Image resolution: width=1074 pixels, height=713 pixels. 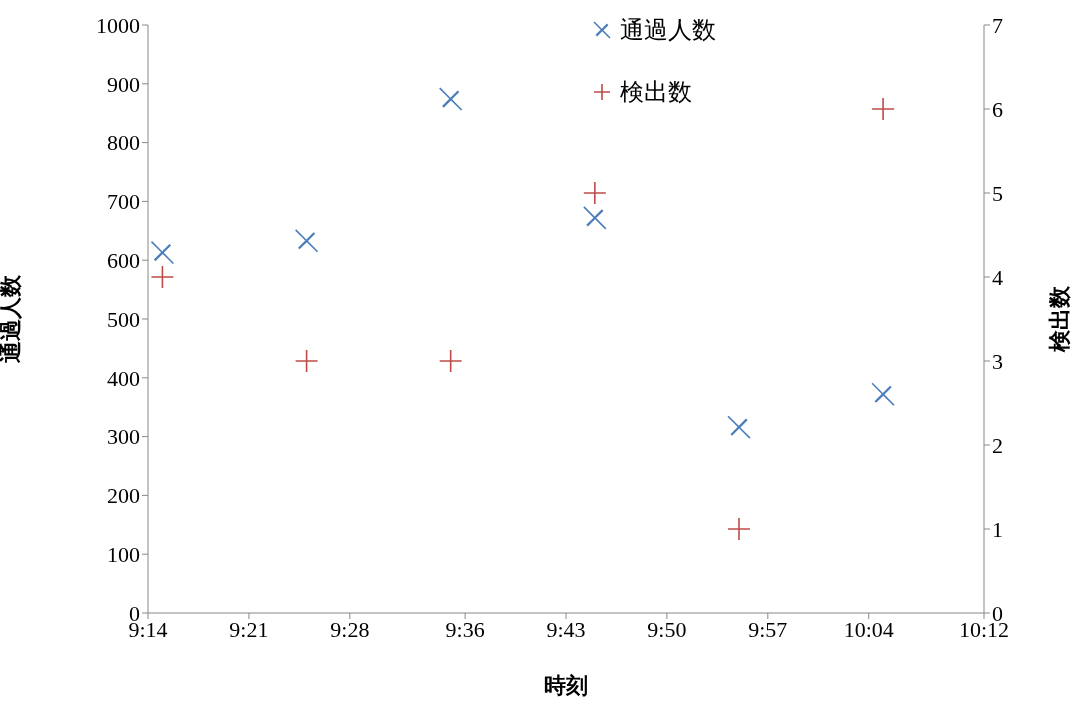 I want to click on y-tick-label: 300, so click(x=123, y=437).